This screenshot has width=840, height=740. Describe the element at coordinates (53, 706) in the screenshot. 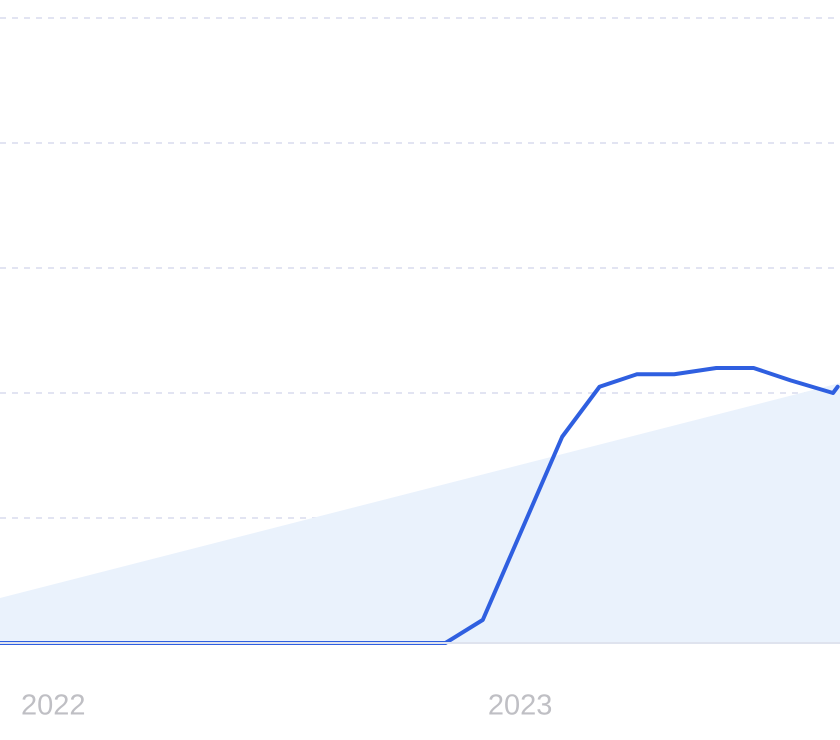

I see `x-tick-label: 2022` at that location.